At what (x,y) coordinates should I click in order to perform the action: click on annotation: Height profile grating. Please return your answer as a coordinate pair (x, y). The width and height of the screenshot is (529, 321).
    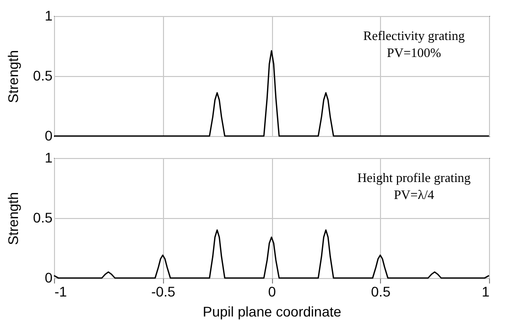
    Looking at the image, I should click on (414, 177).